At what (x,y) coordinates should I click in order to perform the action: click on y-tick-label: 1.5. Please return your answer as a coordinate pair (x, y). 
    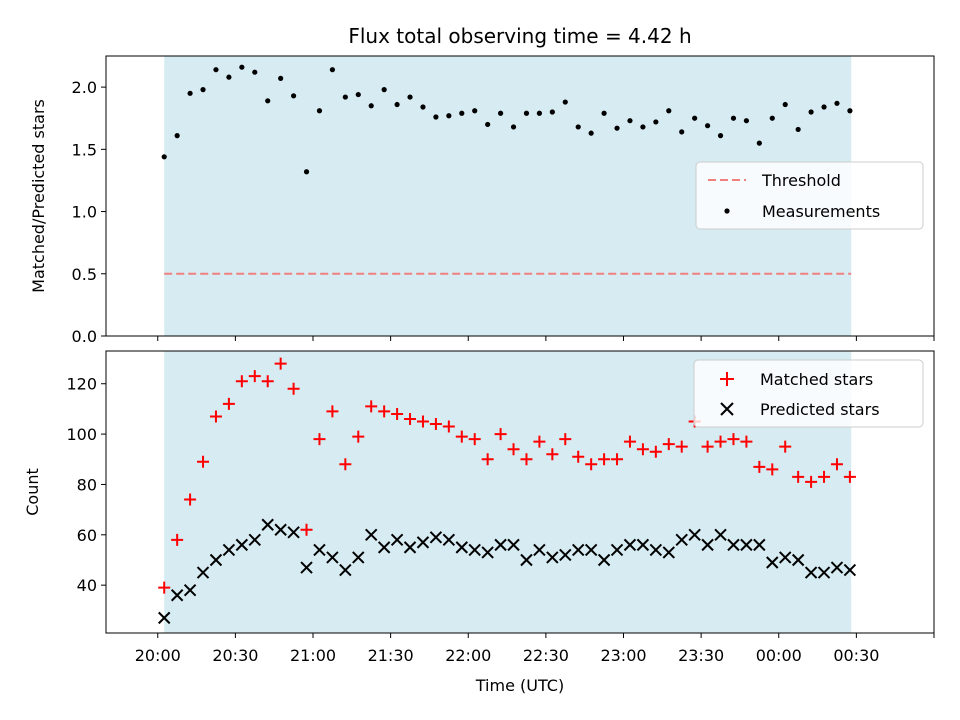
    Looking at the image, I should click on (84, 149).